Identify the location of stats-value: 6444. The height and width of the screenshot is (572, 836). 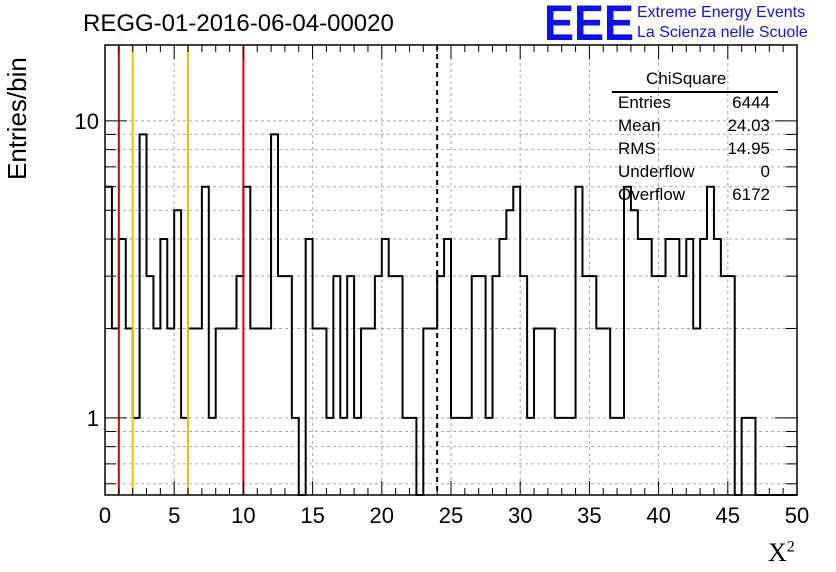
(751, 102).